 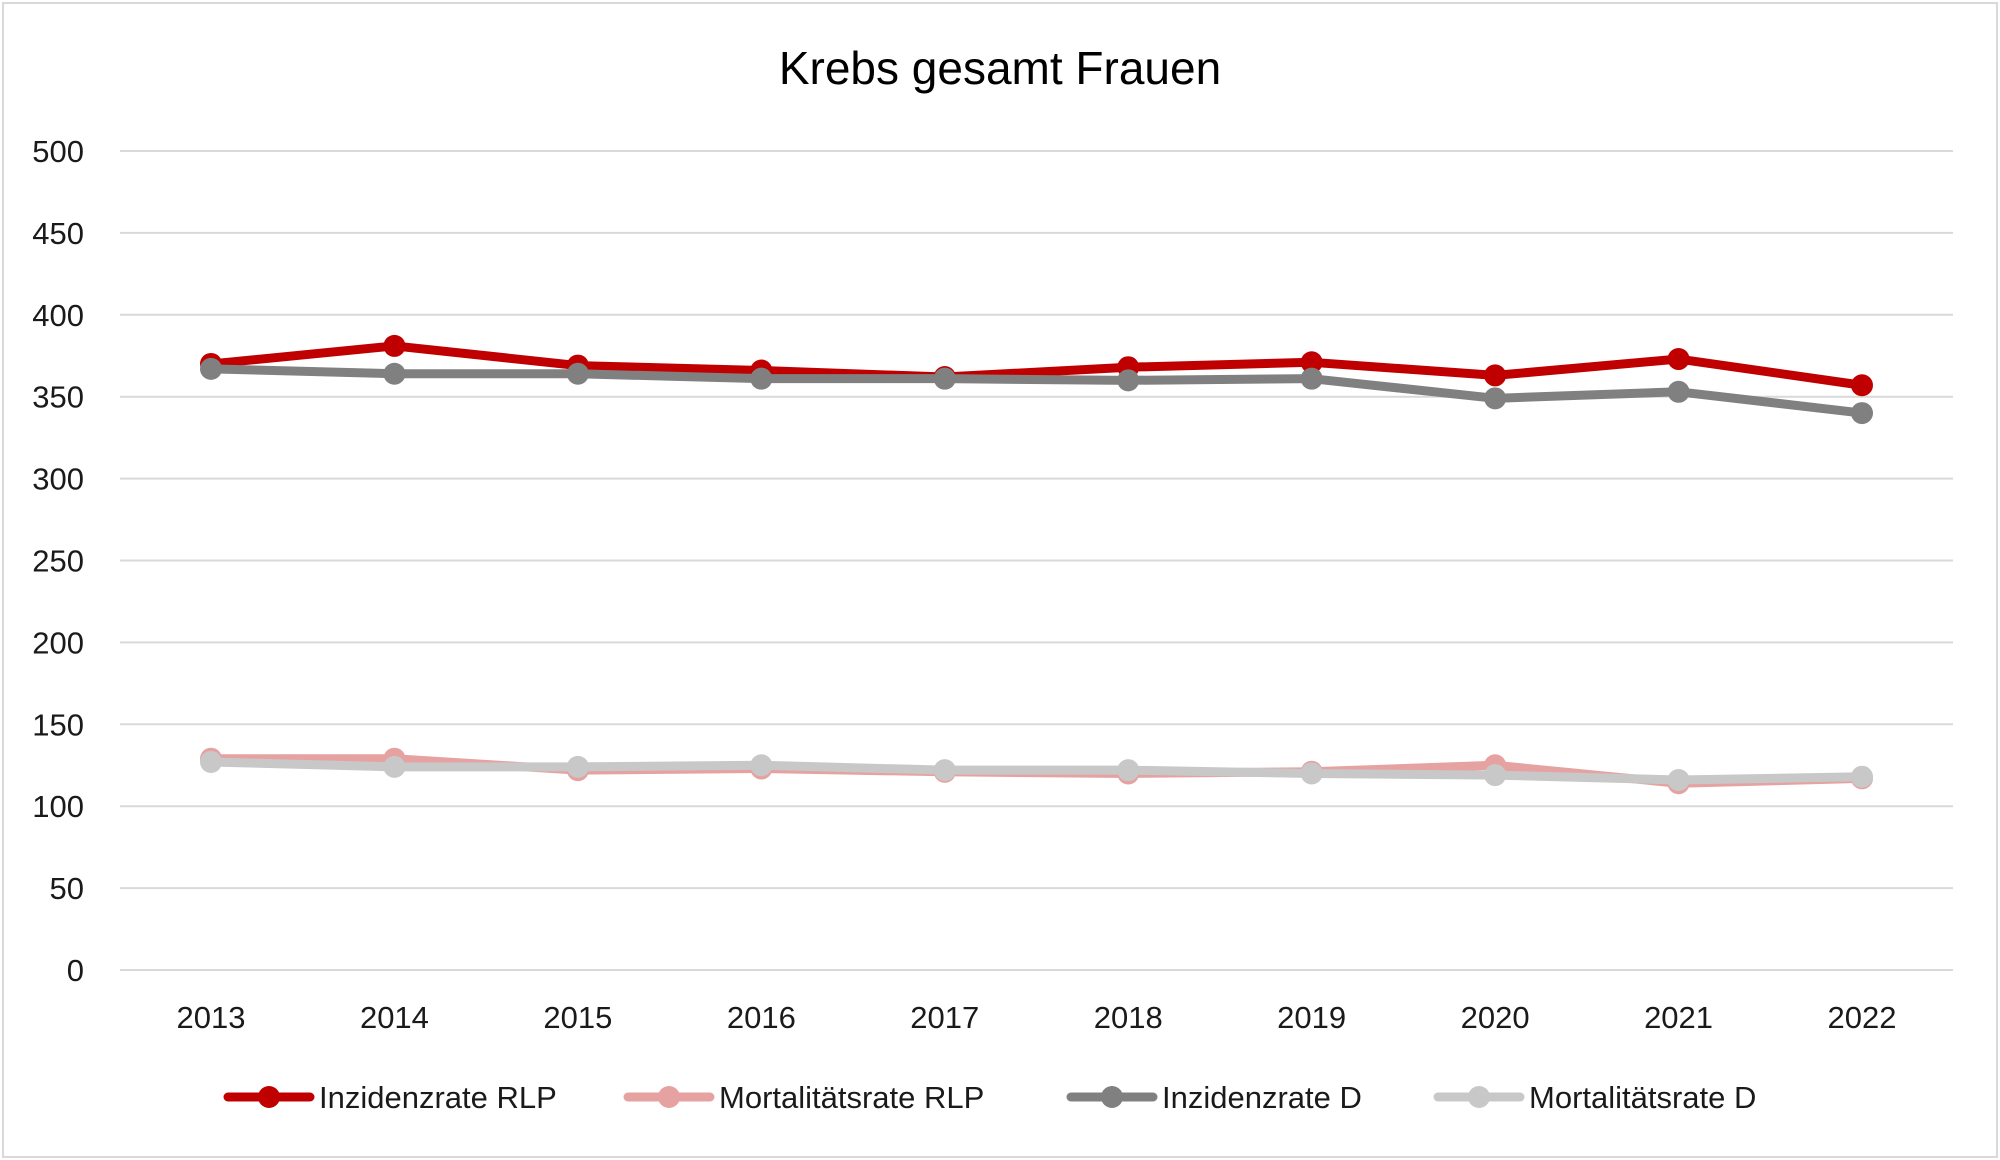 I want to click on legend-entry: Inzidenzrate RLP, so click(x=390, y=1097).